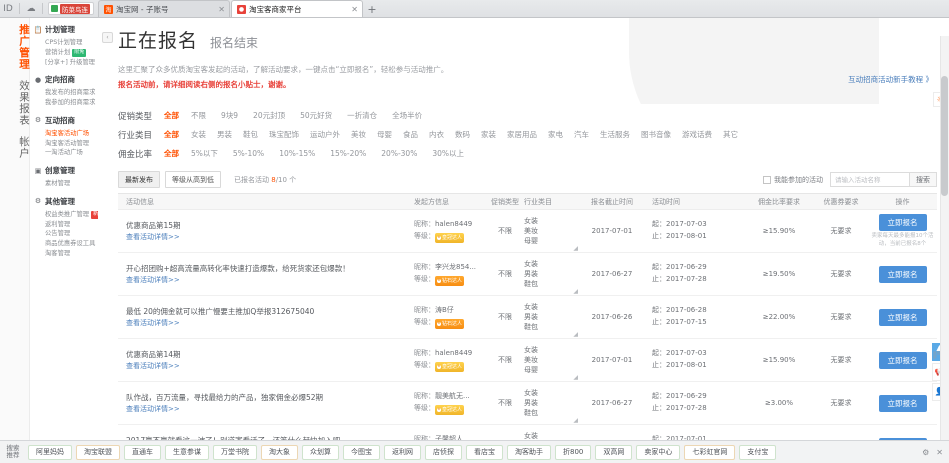  I want to click on browser-tab-1: 淘 淘宝网 - 子账号 ✕, so click(164, 8).